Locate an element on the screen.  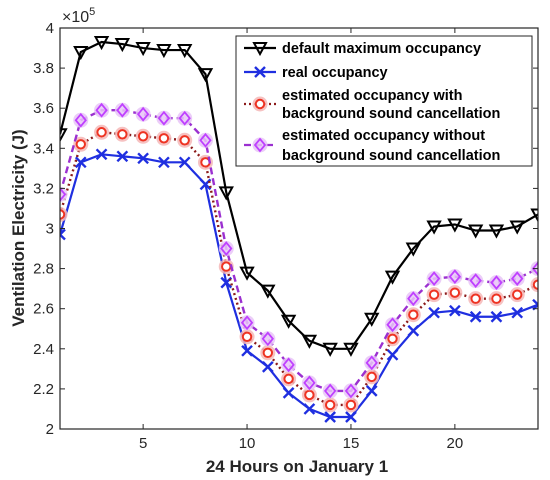
legend-marker is located at coordinates (260, 145).